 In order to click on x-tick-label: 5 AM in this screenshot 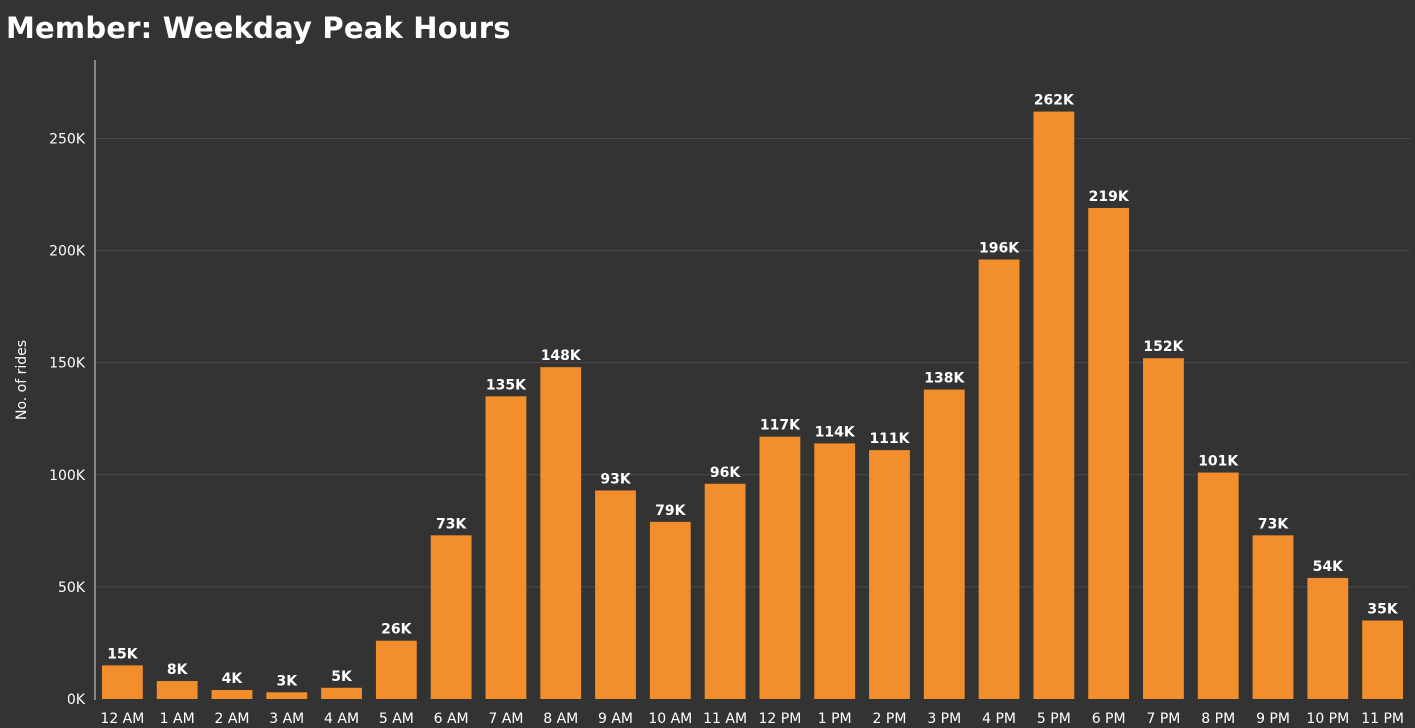, I will do `click(396, 719)`.